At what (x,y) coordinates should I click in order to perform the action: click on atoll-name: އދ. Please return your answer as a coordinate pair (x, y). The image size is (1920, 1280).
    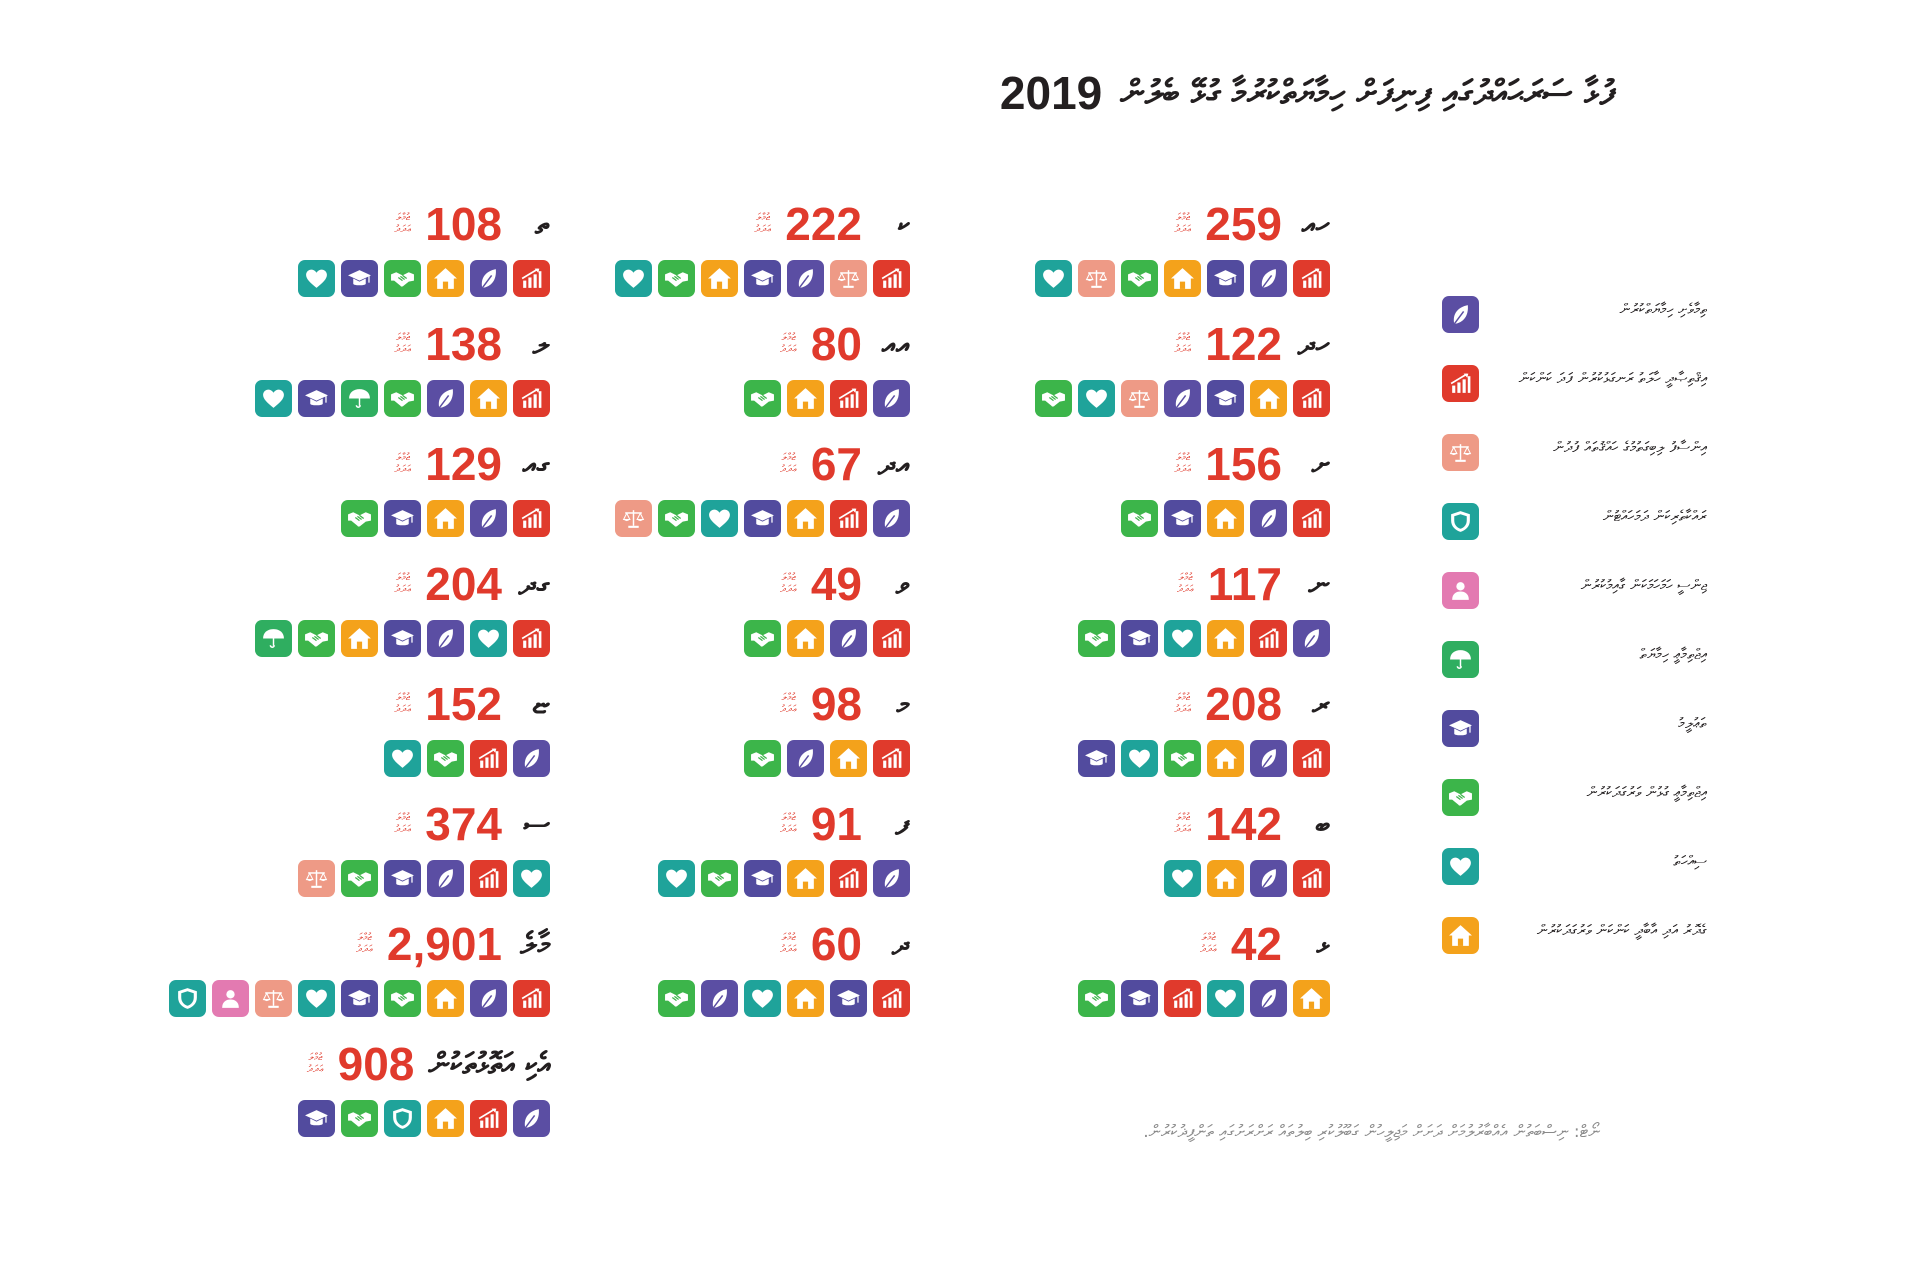
    Looking at the image, I should click on (893, 464).